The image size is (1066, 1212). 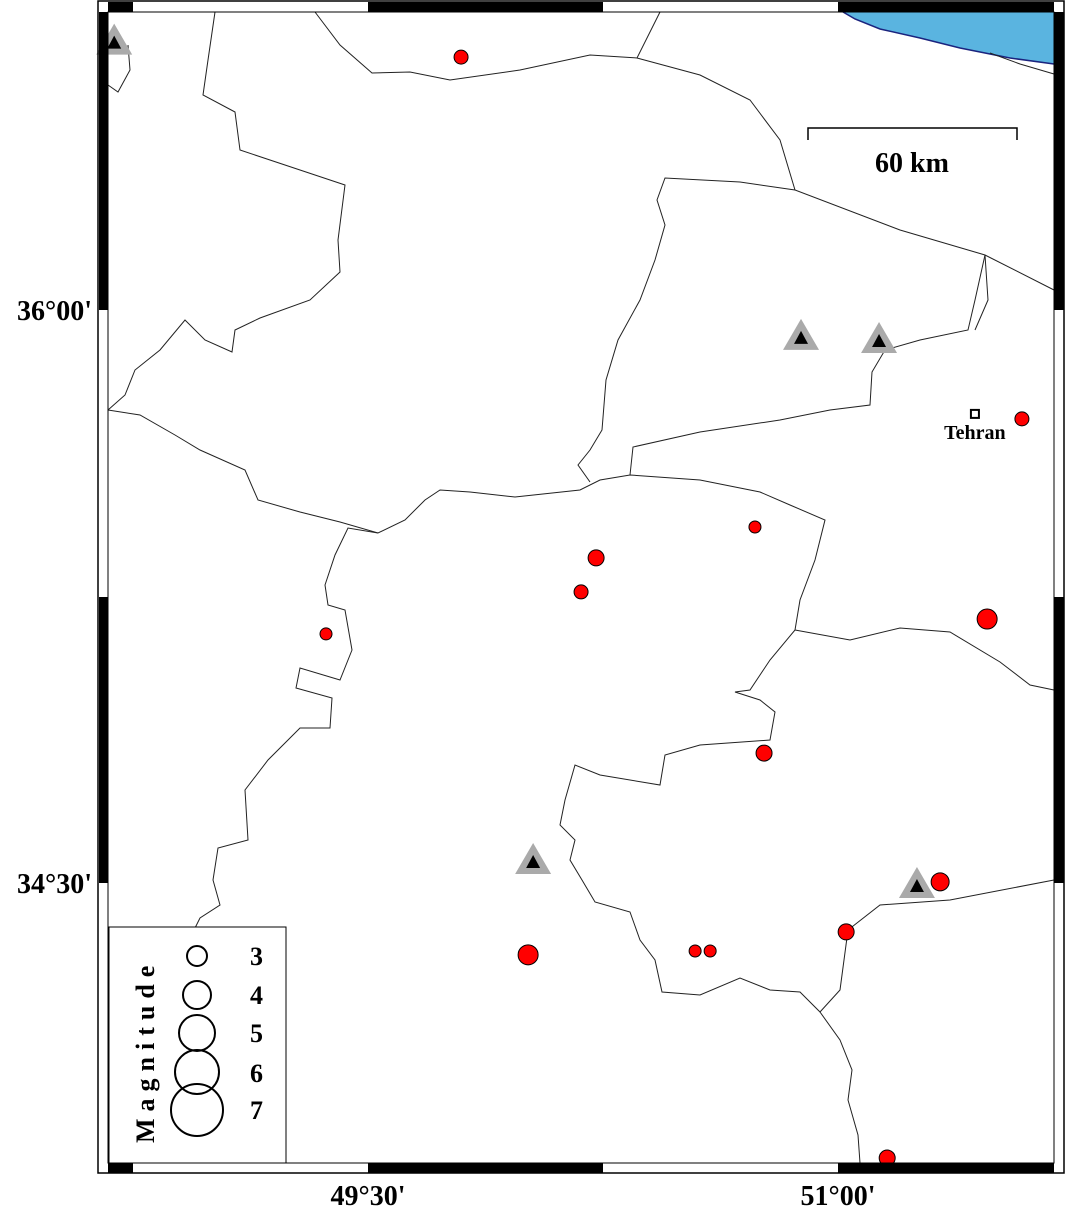 What do you see at coordinates (256, 1033) in the screenshot?
I see `legend-label-5: 5` at bounding box center [256, 1033].